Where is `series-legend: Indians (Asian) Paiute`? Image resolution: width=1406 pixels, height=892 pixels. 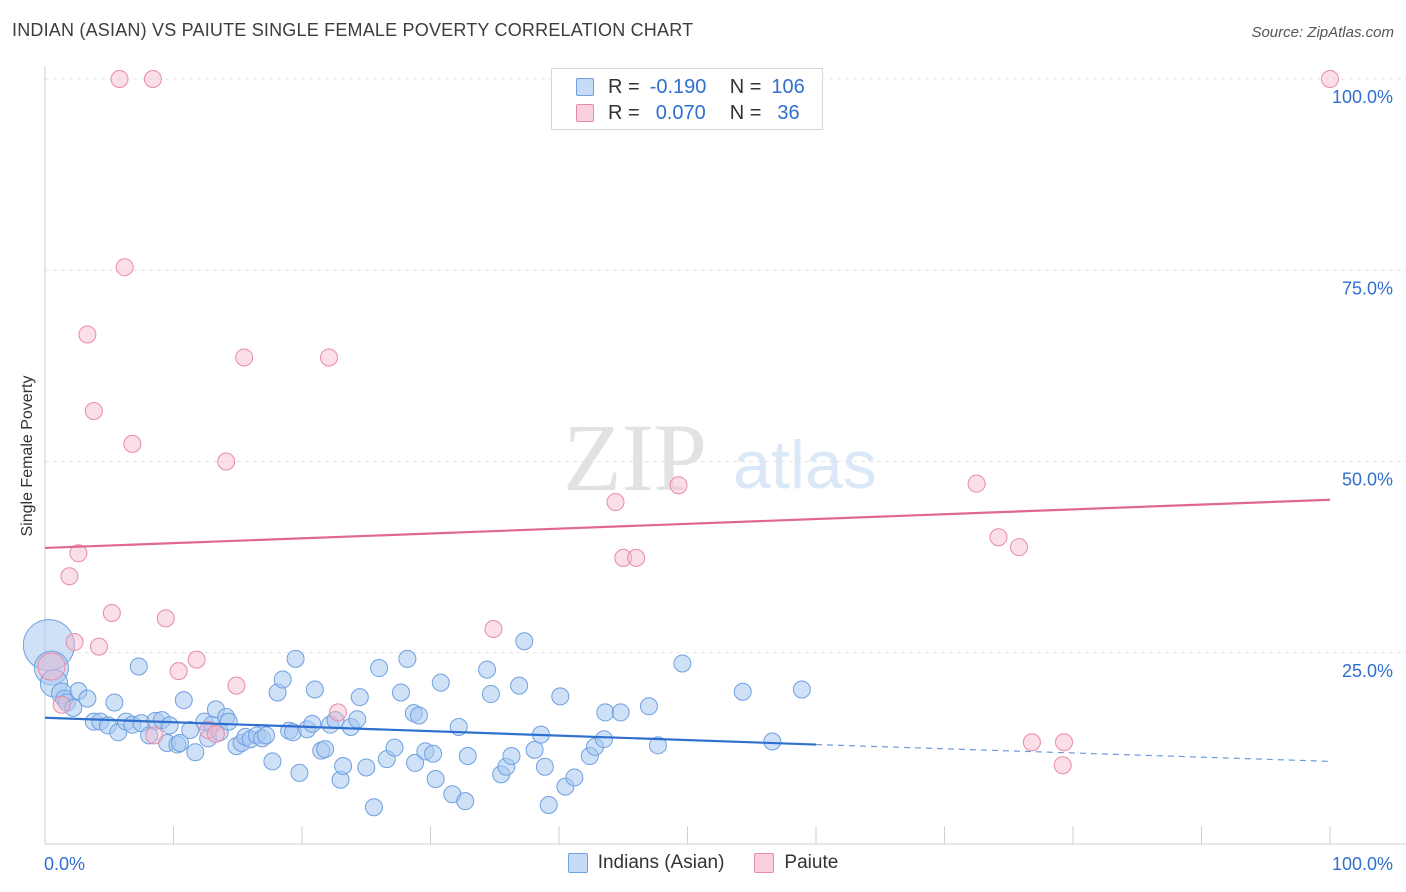 series-legend: Indians (Asian) Paiute is located at coordinates (703, 863).